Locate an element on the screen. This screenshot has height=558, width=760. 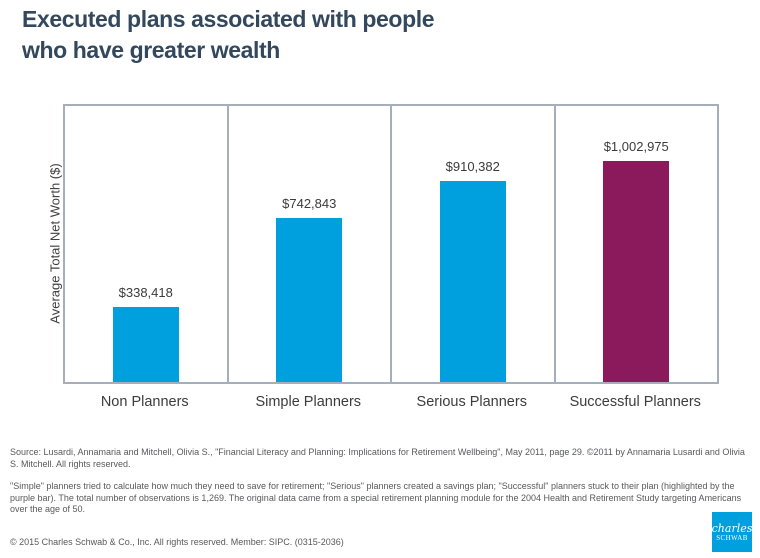
bar-value-label: $742,843 is located at coordinates (309, 203).